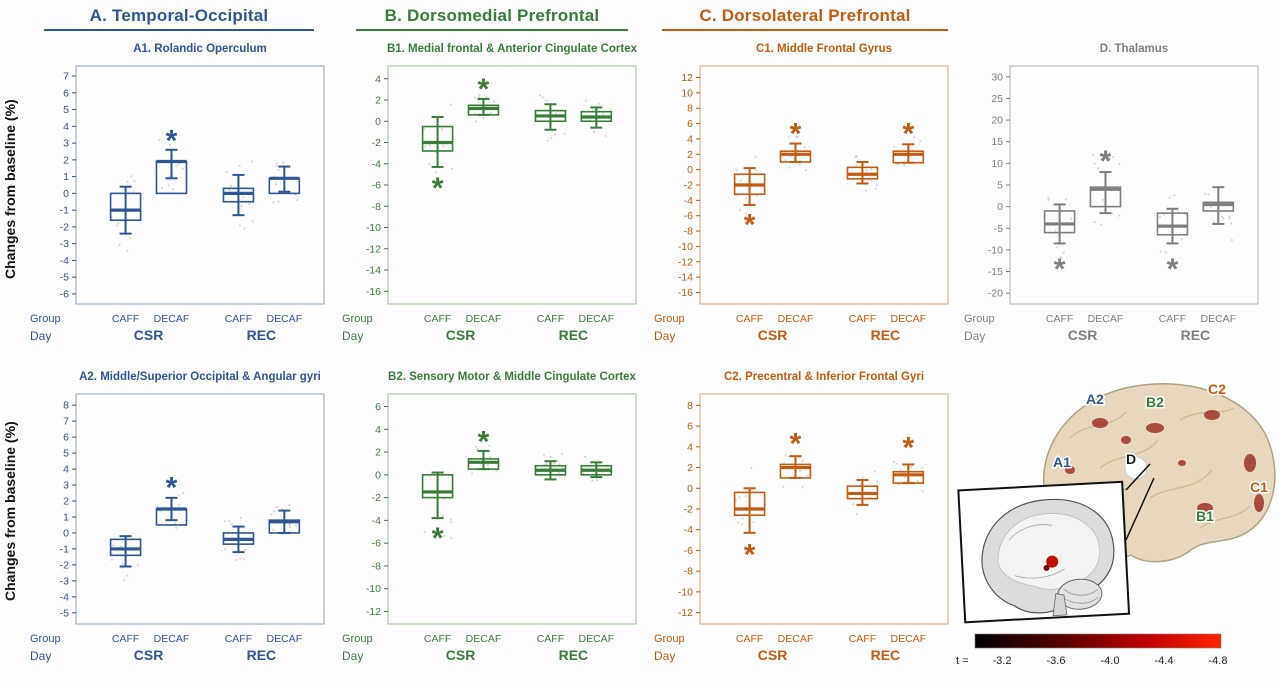 This screenshot has width=1280, height=687. Describe the element at coordinates (795, 471) in the screenshot. I see `box-CSR-DECAF` at that location.